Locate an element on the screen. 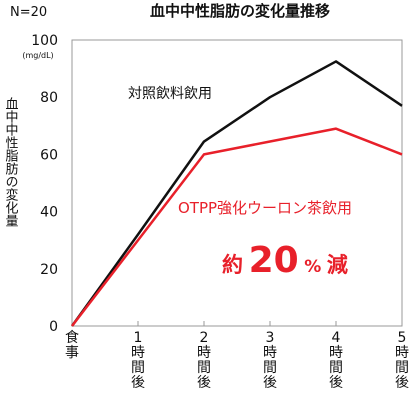 The height and width of the screenshot is (406, 412). series-label-otpp: OTPP強化ウーロン茶飲用 is located at coordinates (265, 208).